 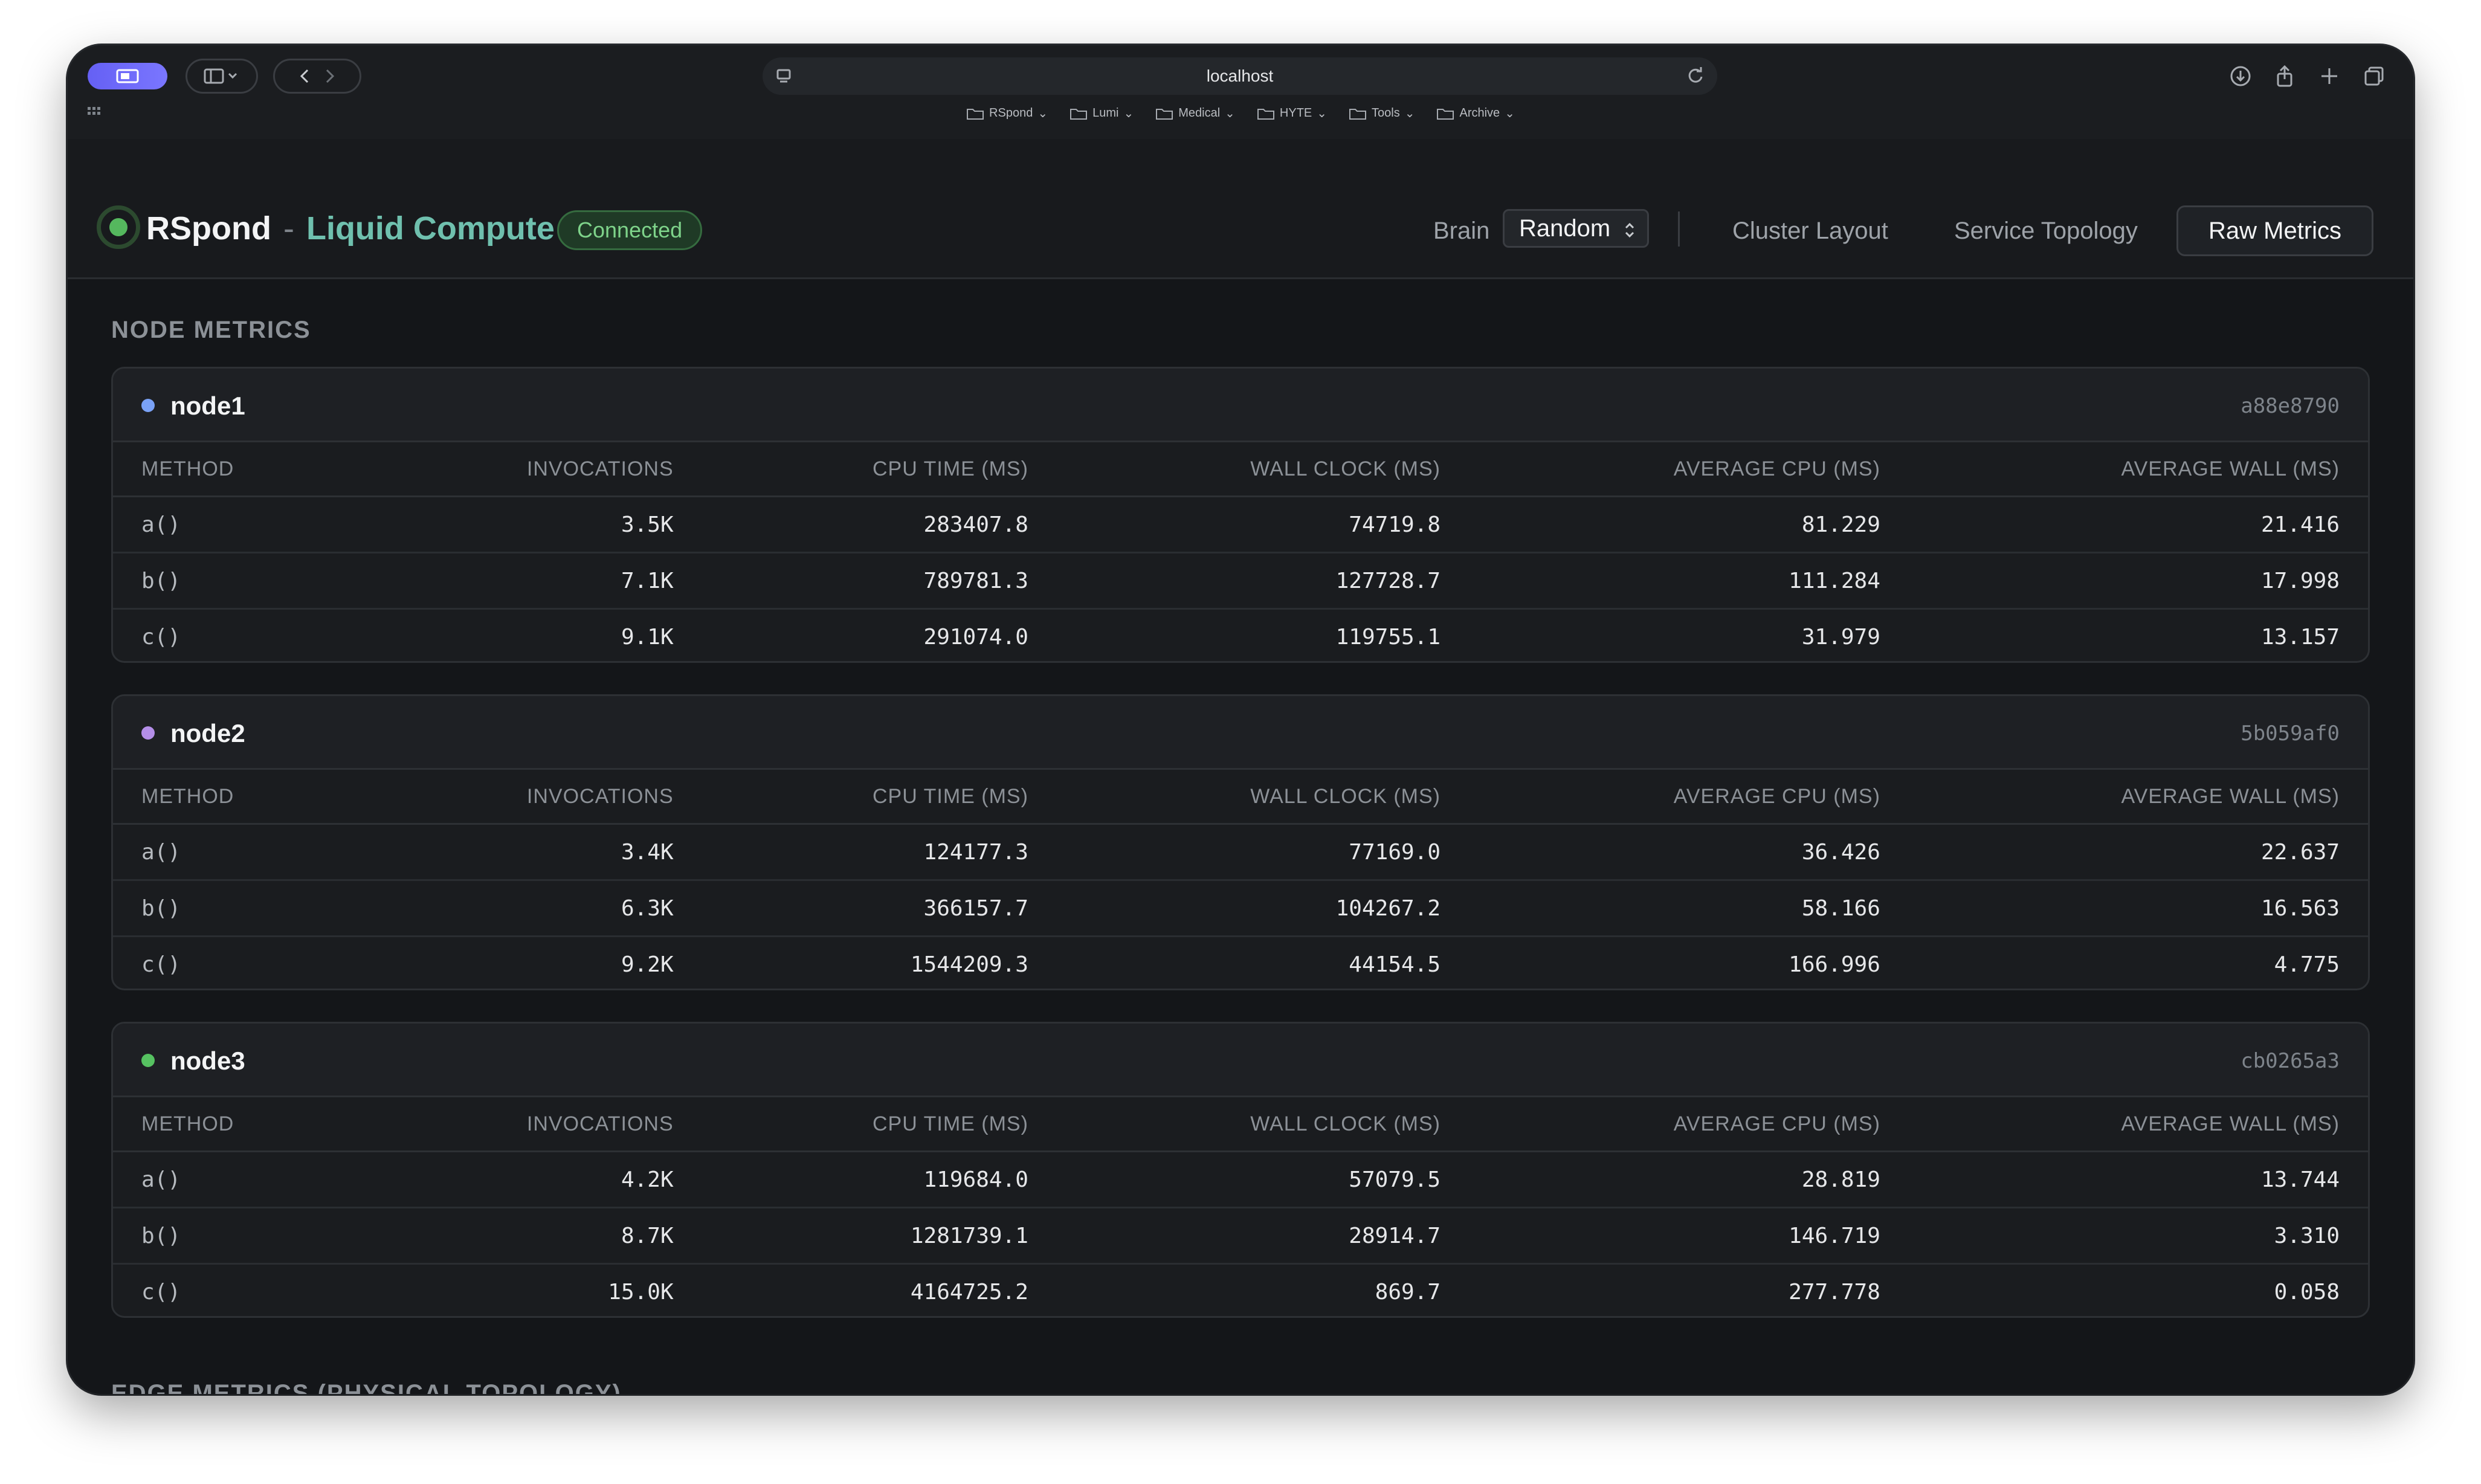 I want to click on bookmark-folder-tools: Tools ⌄, so click(x=1382, y=114).